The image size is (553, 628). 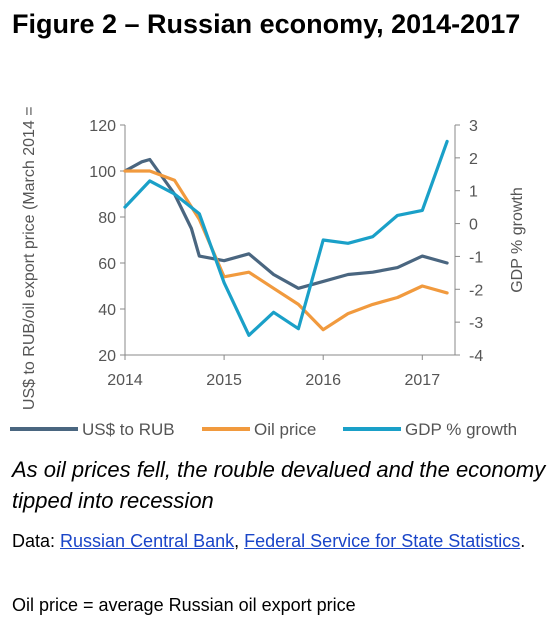 What do you see at coordinates (469, 241) in the screenshot?
I see `right-axis-ticks: -4 -3 -2 -1 0 1 2 3` at bounding box center [469, 241].